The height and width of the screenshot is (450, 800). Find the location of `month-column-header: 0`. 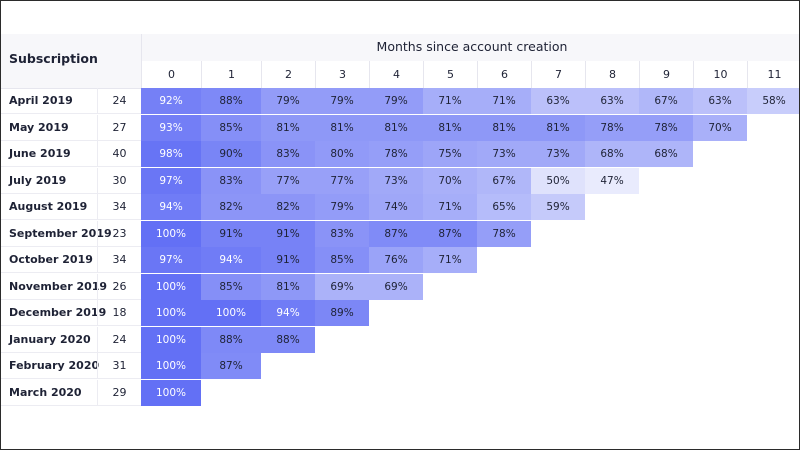

month-column-header: 0 is located at coordinates (171, 74).